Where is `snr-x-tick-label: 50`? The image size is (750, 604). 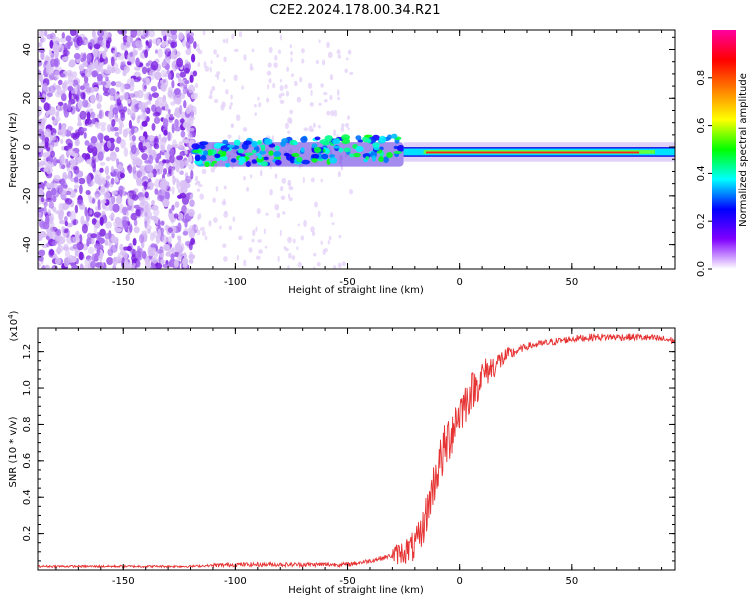 snr-x-tick-label: 50 is located at coordinates (571, 581).